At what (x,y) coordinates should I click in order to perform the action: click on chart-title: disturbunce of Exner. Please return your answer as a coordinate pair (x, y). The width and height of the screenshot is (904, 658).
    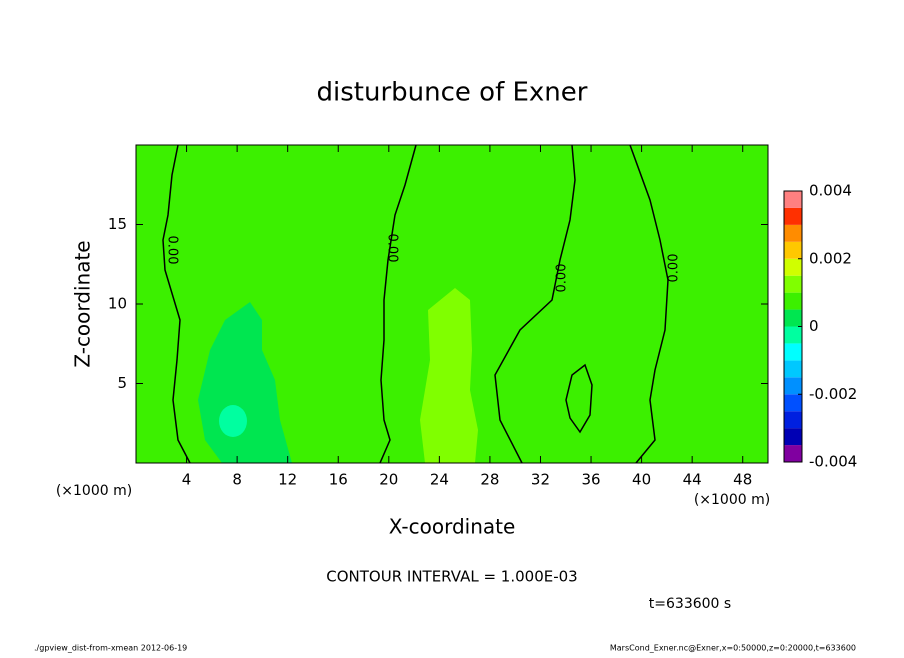
    Looking at the image, I should click on (452, 93).